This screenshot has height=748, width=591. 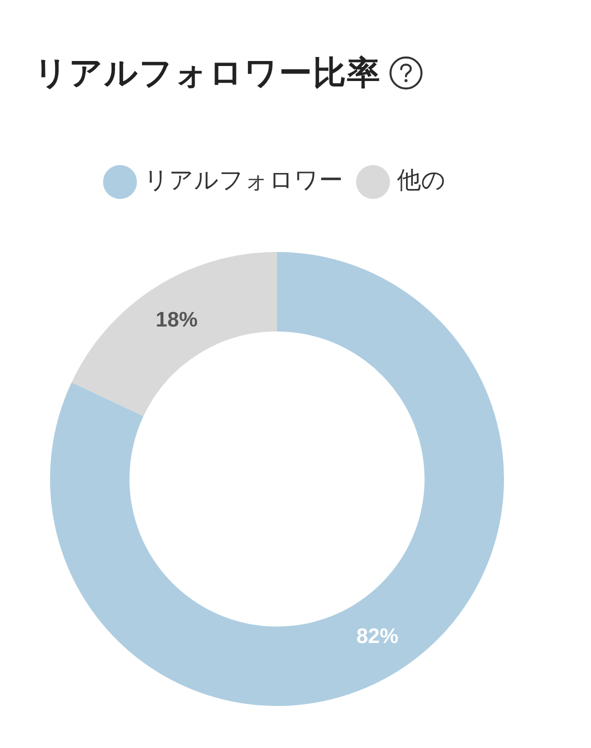 I want to click on legend-label: 他の, so click(x=421, y=180).